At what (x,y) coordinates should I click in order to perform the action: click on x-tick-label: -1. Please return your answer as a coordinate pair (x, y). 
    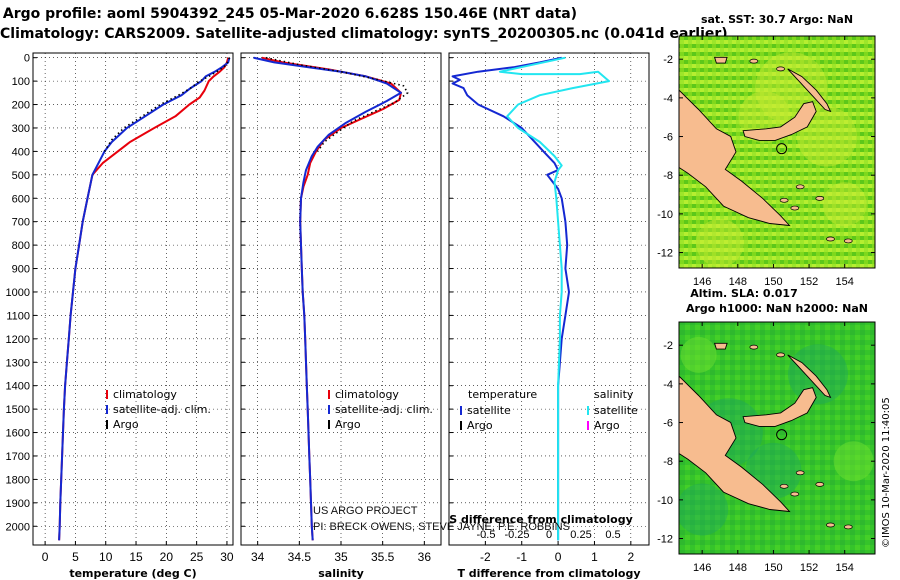
    Looking at the image, I should click on (521, 557).